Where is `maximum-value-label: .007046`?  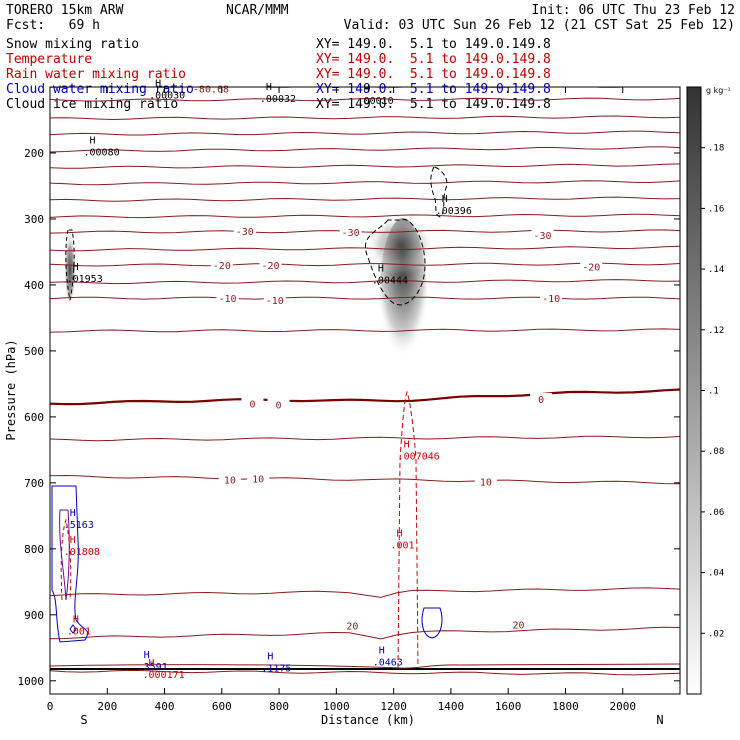
maximum-value-label: .007046 is located at coordinates (419, 456).